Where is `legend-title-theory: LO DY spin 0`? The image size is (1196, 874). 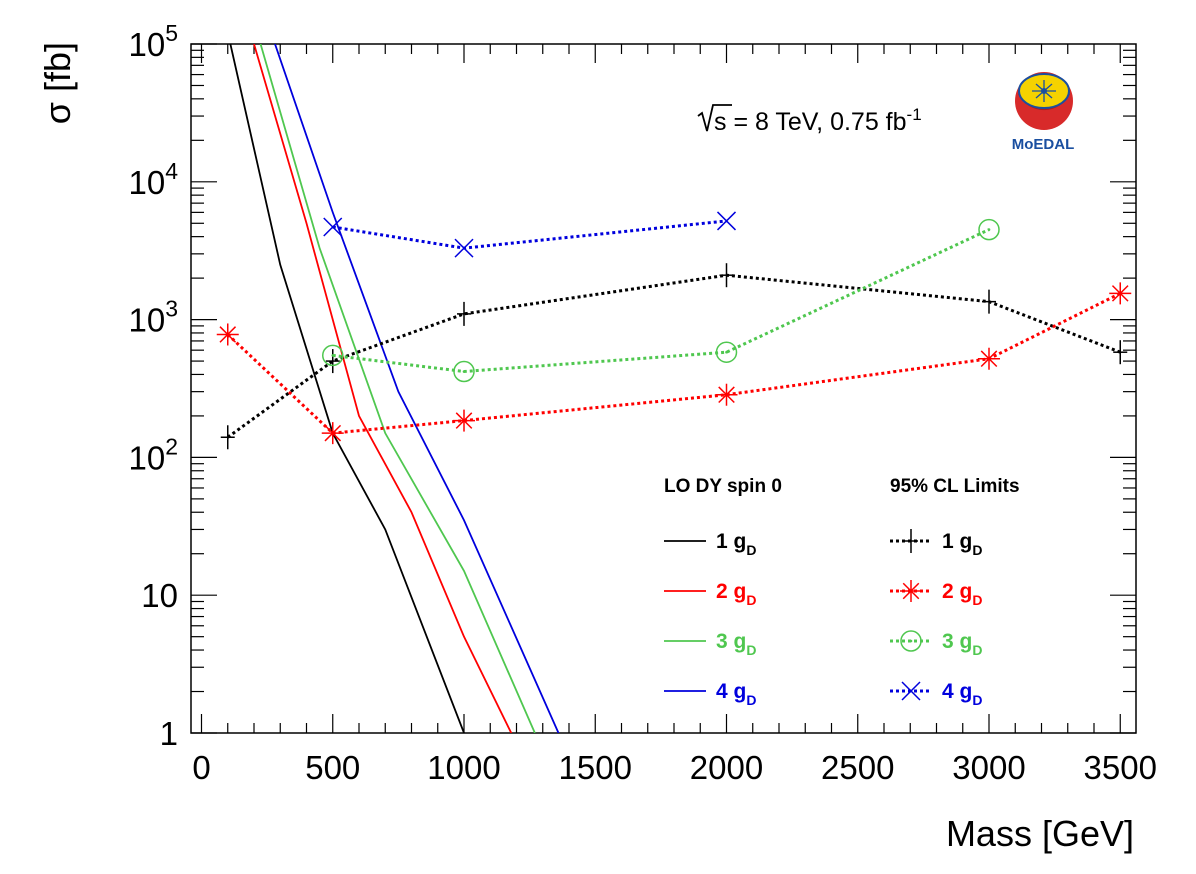
legend-title-theory: LO DY spin 0 is located at coordinates (723, 486).